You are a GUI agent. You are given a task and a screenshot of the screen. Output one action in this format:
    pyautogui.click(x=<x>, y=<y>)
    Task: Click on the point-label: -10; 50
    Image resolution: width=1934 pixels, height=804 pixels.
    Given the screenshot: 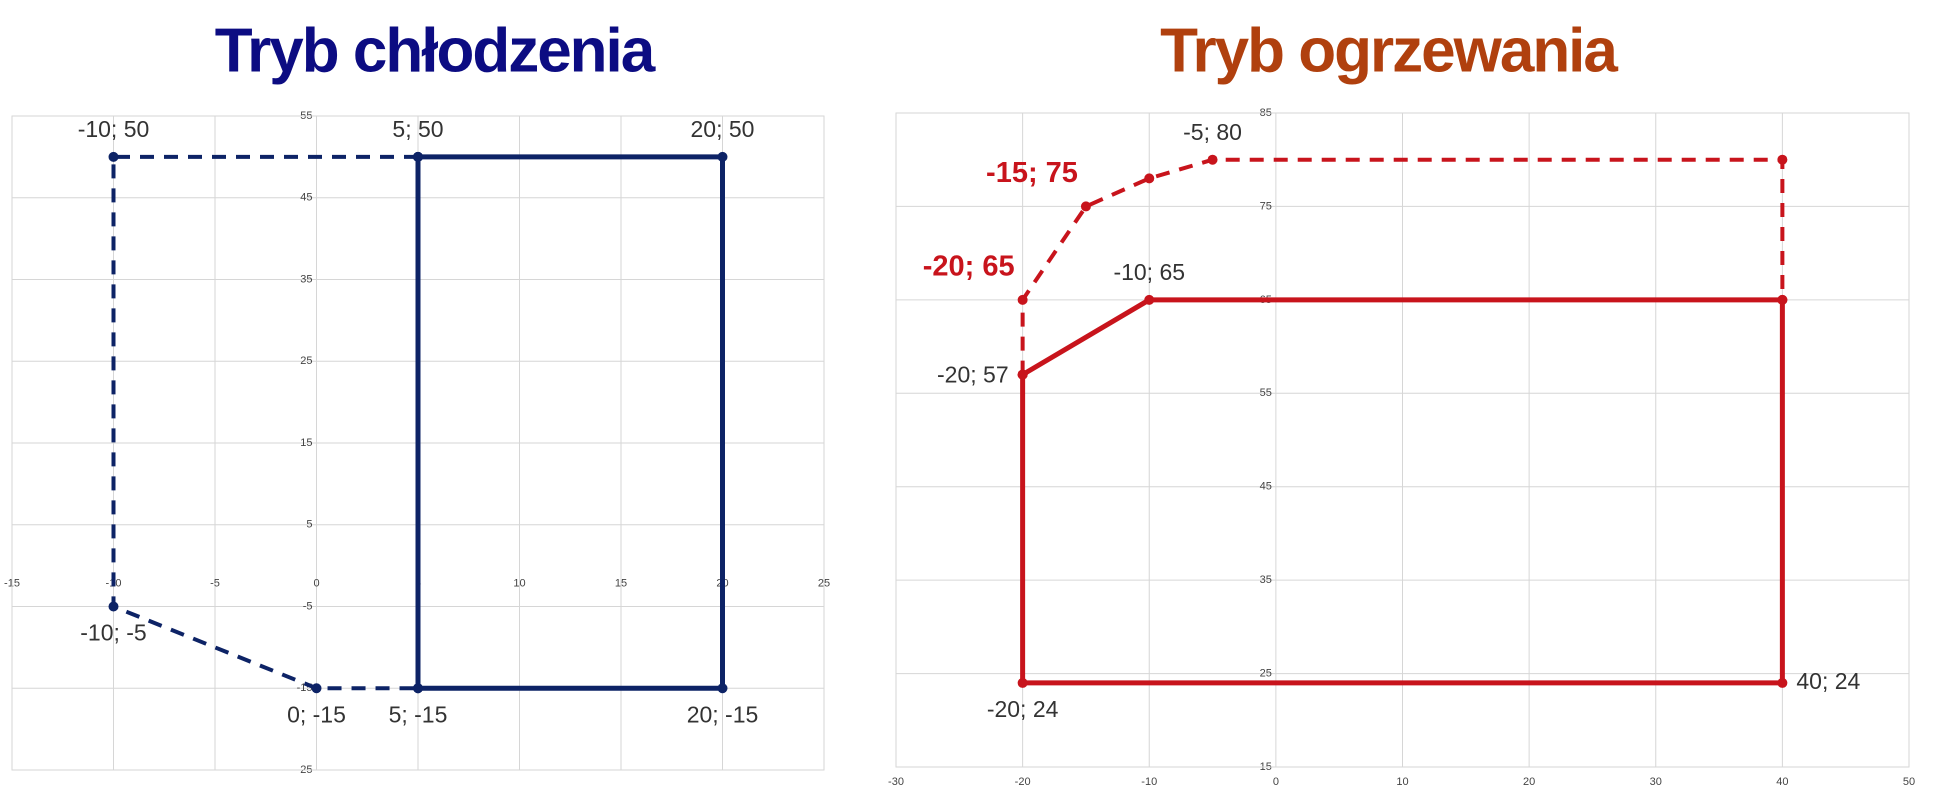 What is the action you would take?
    pyautogui.click(x=114, y=129)
    